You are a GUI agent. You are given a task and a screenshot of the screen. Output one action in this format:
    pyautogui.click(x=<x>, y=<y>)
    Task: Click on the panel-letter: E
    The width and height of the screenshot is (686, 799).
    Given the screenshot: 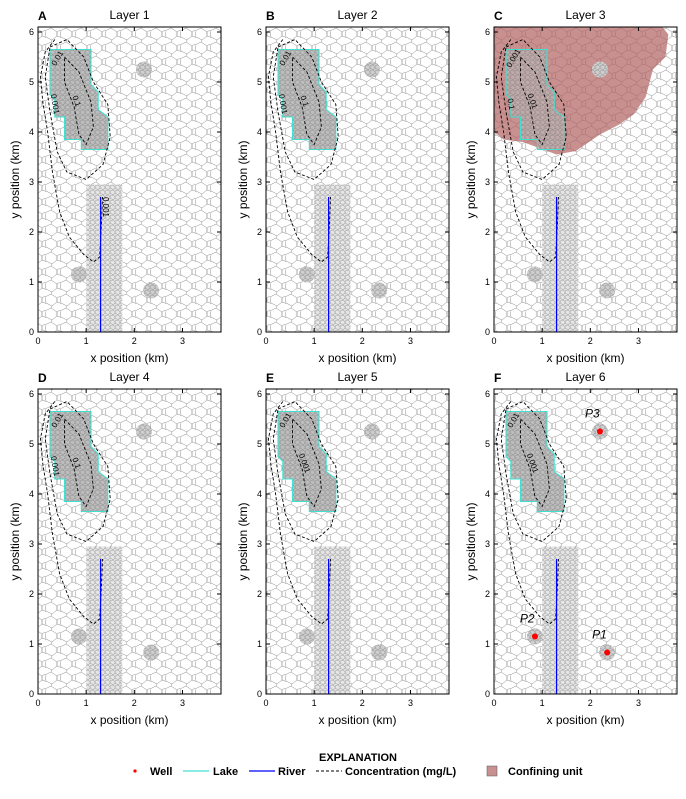 What is the action you would take?
    pyautogui.click(x=270, y=378)
    